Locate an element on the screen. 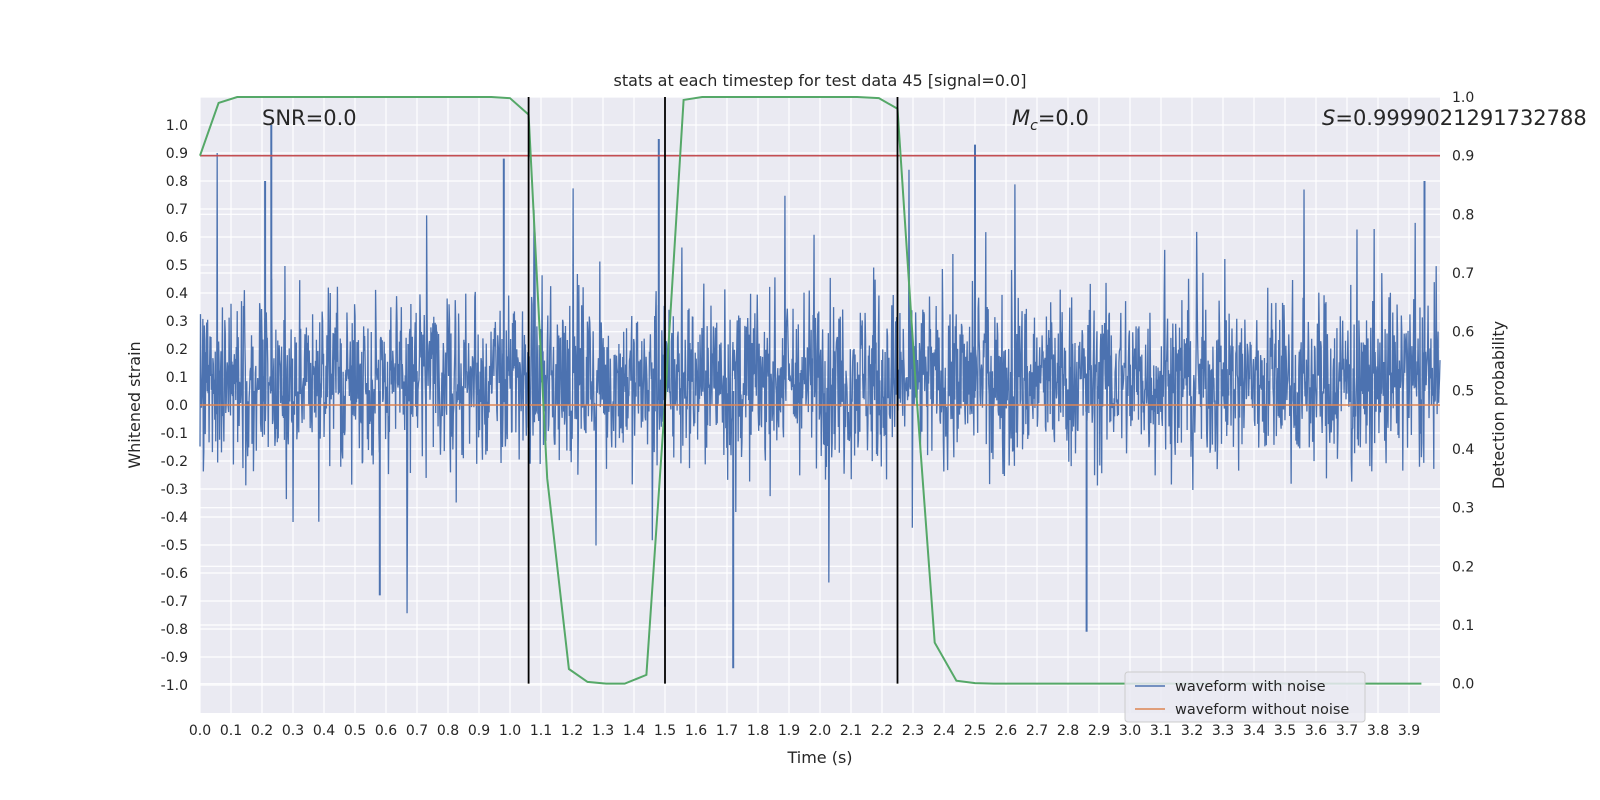 This screenshot has height=800, width=1600. y2-axis-label: Detection probability is located at coordinates (1498, 405).